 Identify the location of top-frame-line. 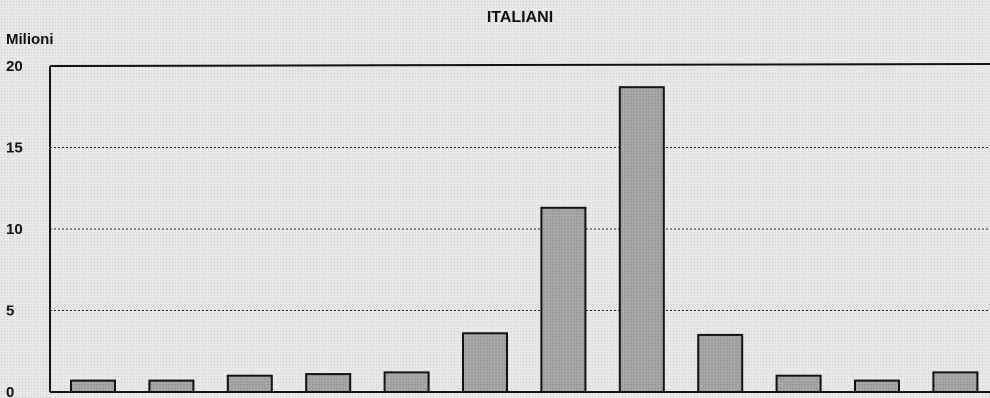
(519, 65).